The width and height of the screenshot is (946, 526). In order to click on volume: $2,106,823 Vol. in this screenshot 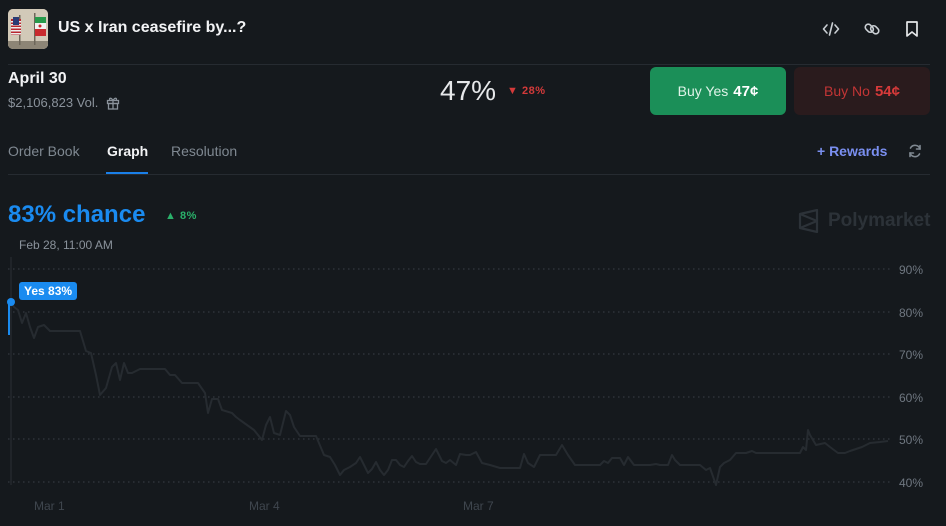, I will do `click(64, 102)`.